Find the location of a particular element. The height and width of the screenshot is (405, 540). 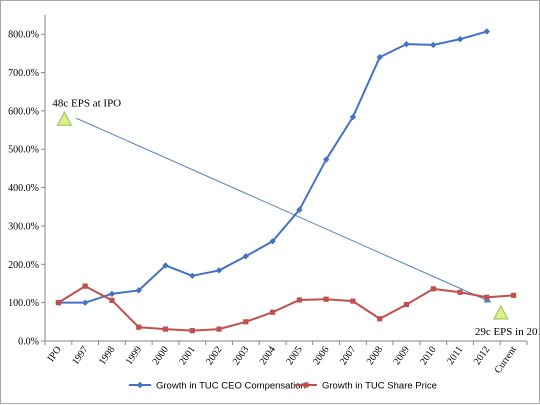

y-tick-label: 800.0% is located at coordinates (23, 35).